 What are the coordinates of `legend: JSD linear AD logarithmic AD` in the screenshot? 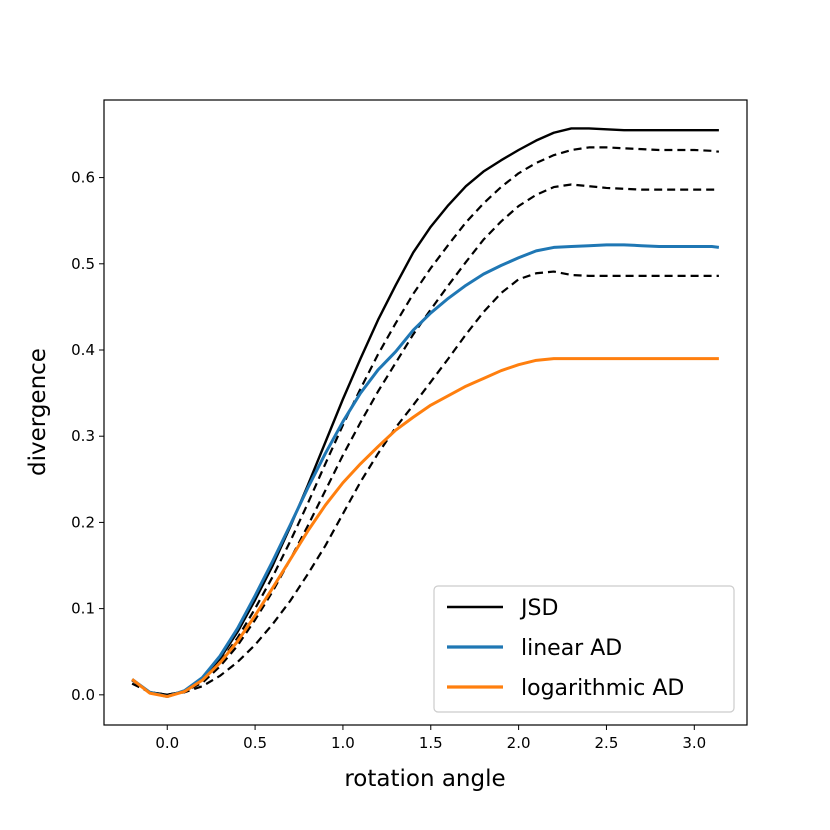 It's located at (584, 649).